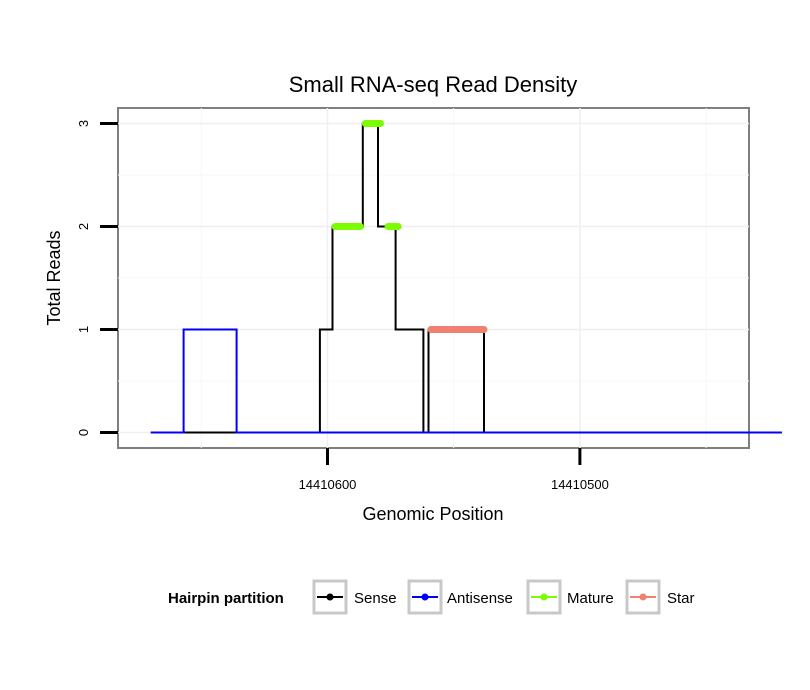 The image size is (810, 690). What do you see at coordinates (226, 598) in the screenshot?
I see `legend-title: Hairpin partition` at bounding box center [226, 598].